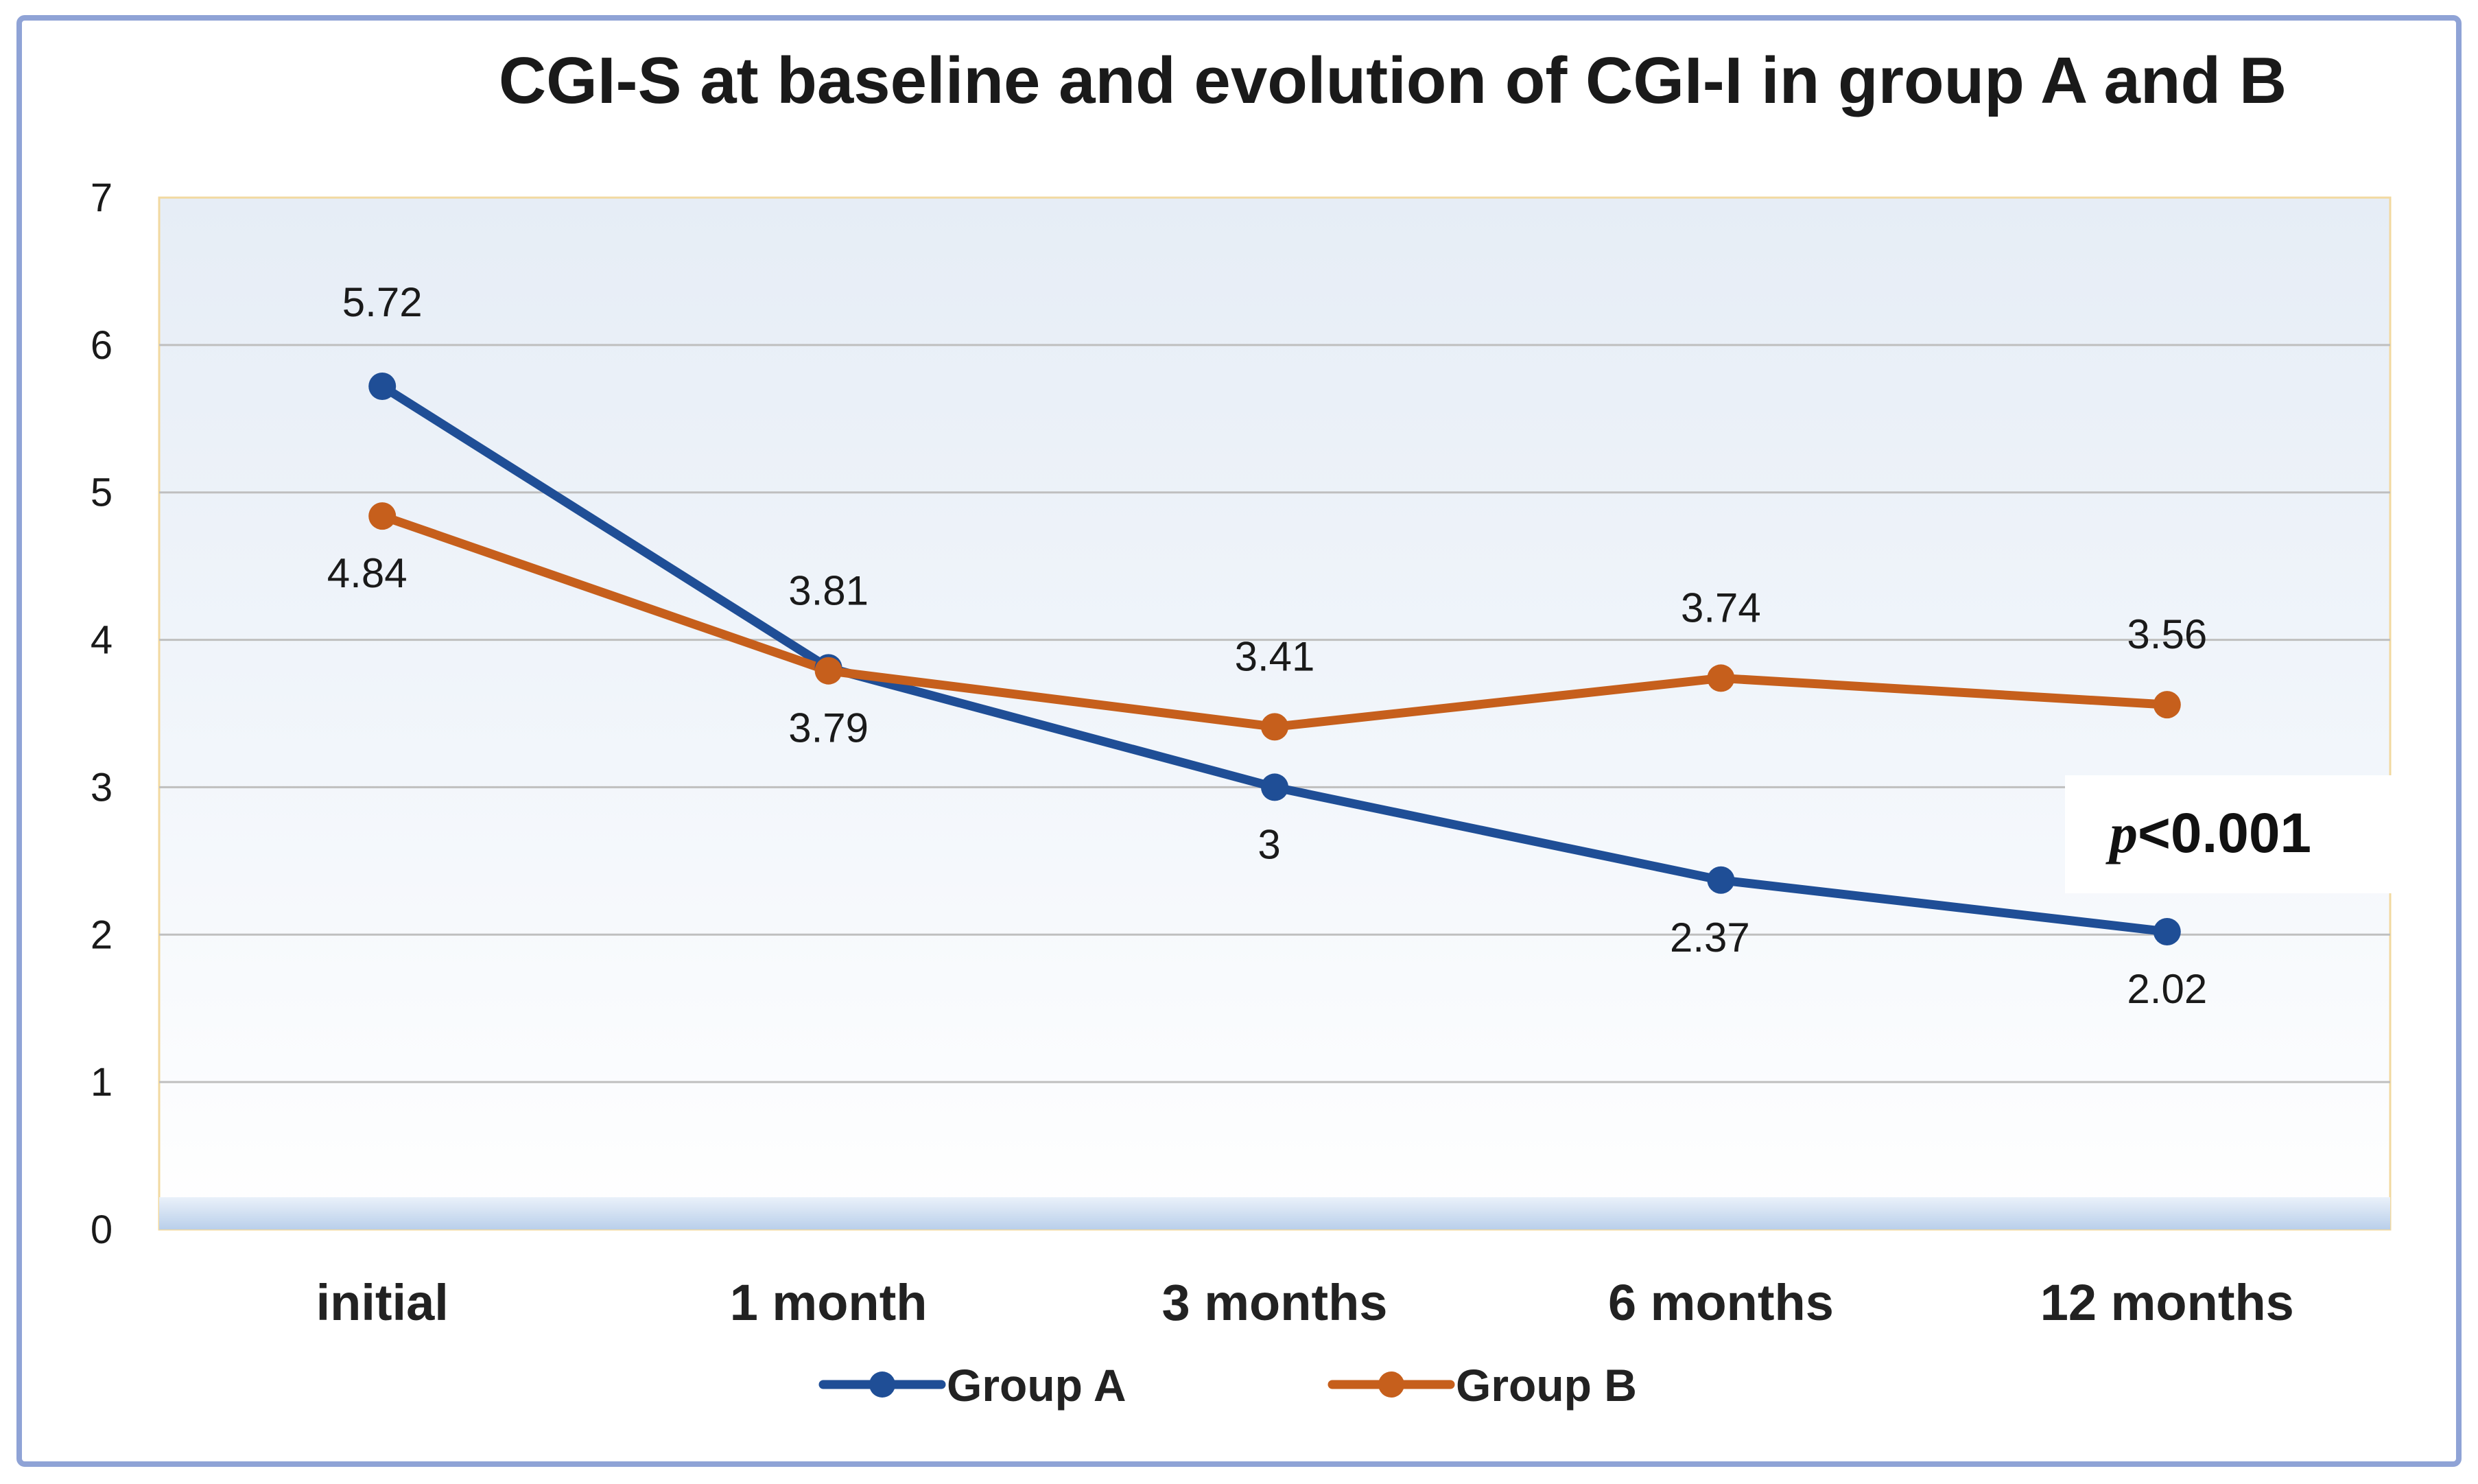  Describe the element at coordinates (1546, 1385) in the screenshot. I see `legend-label: Group B` at that location.